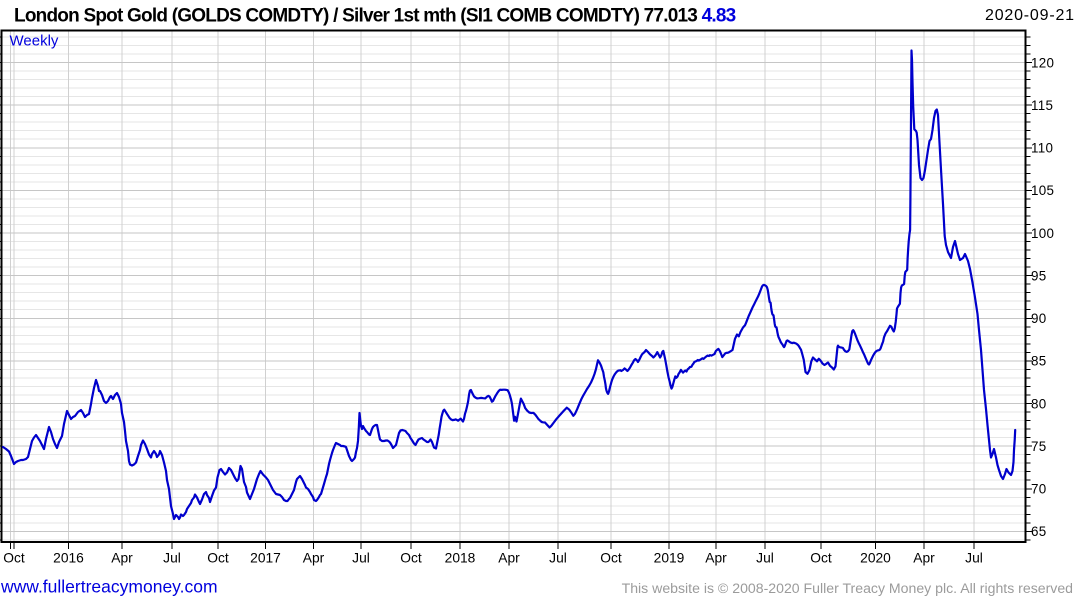 Image resolution: width=1075 pixels, height=605 pixels. I want to click on svg-text: 2017, so click(265, 558).